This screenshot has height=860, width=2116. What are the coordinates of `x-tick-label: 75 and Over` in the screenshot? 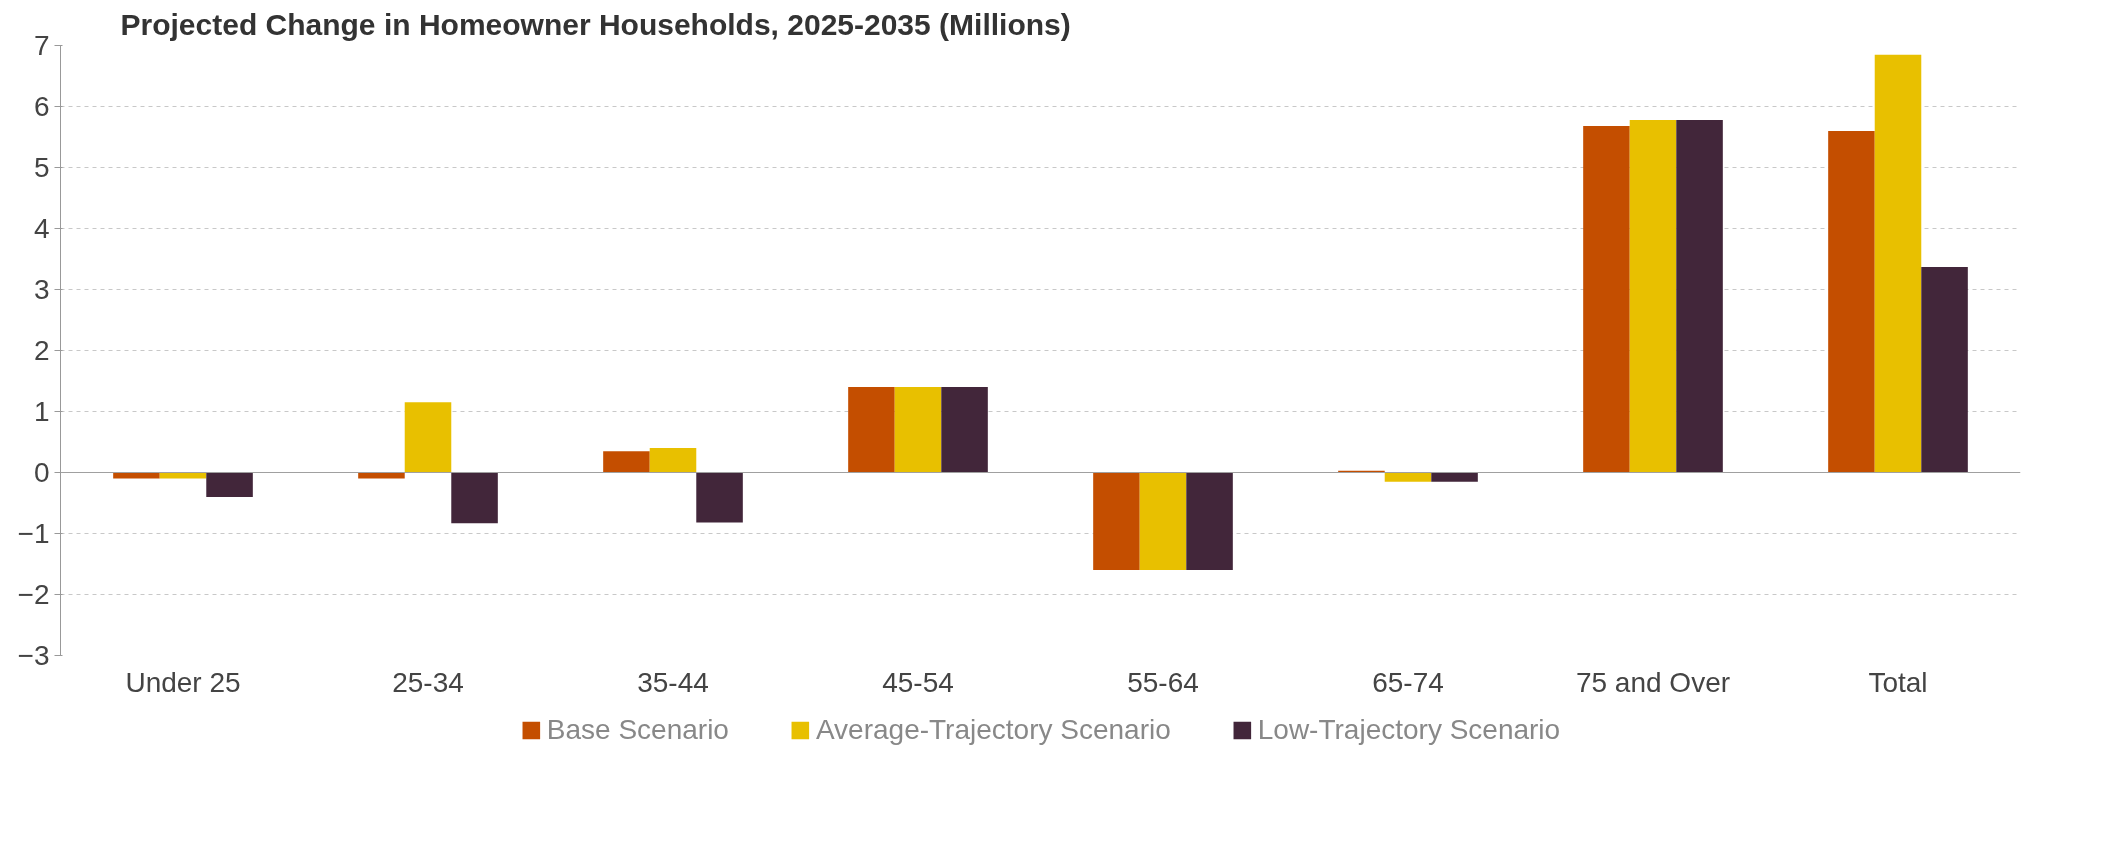 It's located at (1653, 682).